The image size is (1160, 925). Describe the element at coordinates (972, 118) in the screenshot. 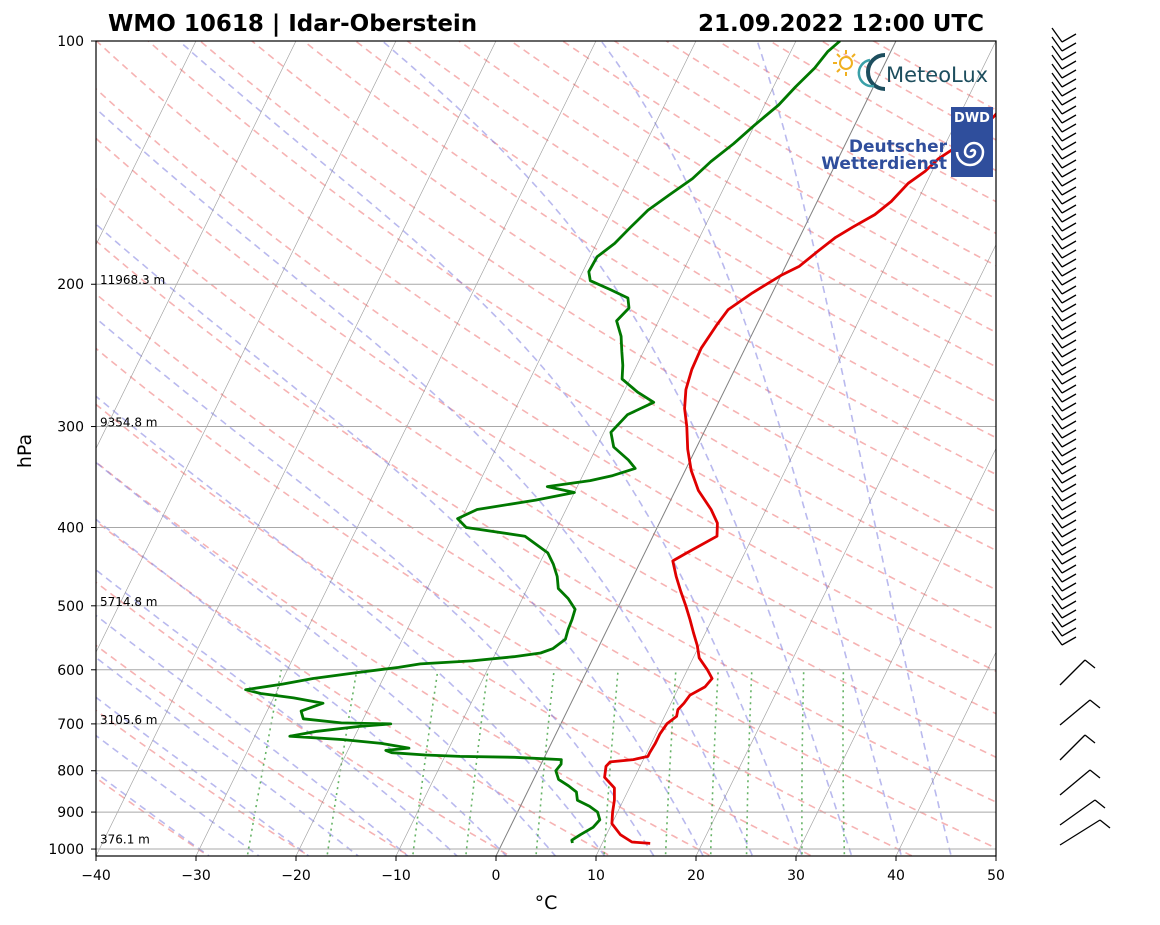

I see `dwd-badge-text: DWD` at that location.